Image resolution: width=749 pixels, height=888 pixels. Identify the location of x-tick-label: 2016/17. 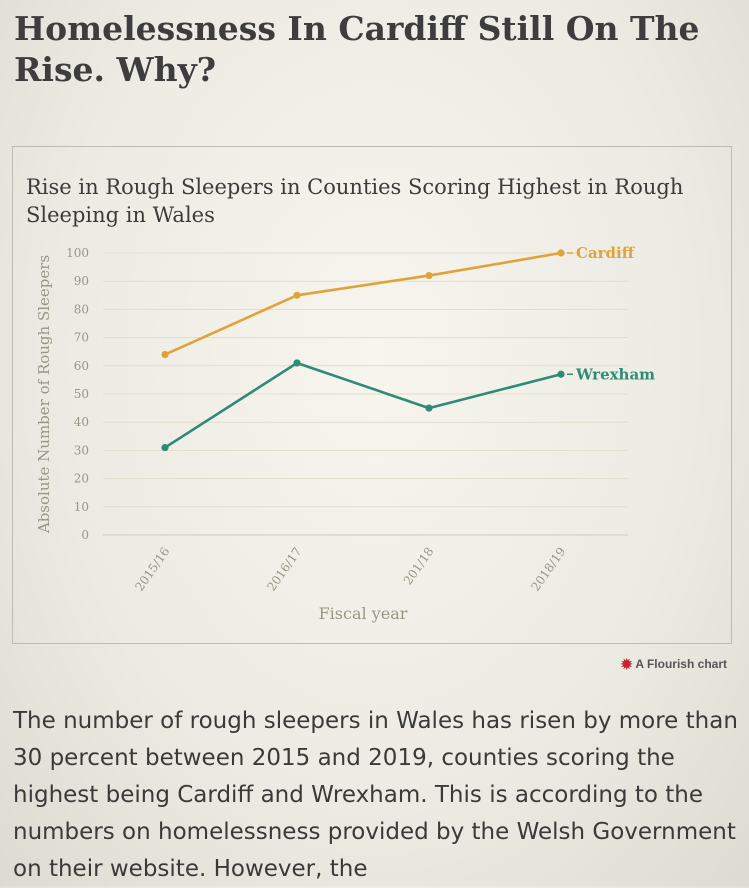
(284, 569).